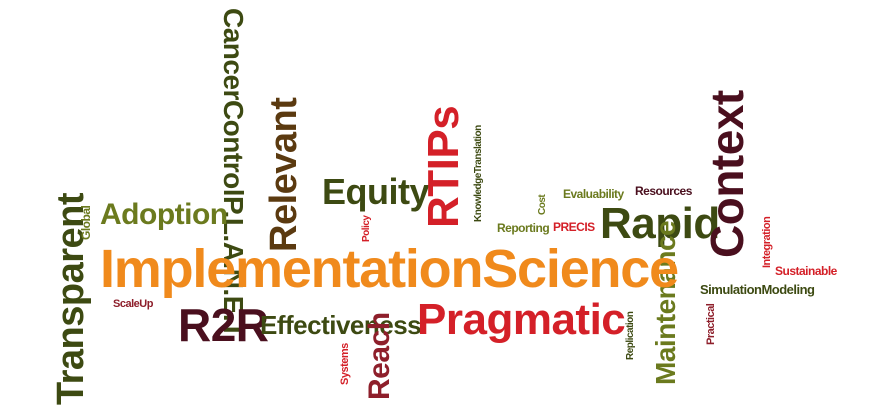  Describe the element at coordinates (478, 173) in the screenshot. I see `word-knowledge-translation: KnowledgeTranslation` at that location.